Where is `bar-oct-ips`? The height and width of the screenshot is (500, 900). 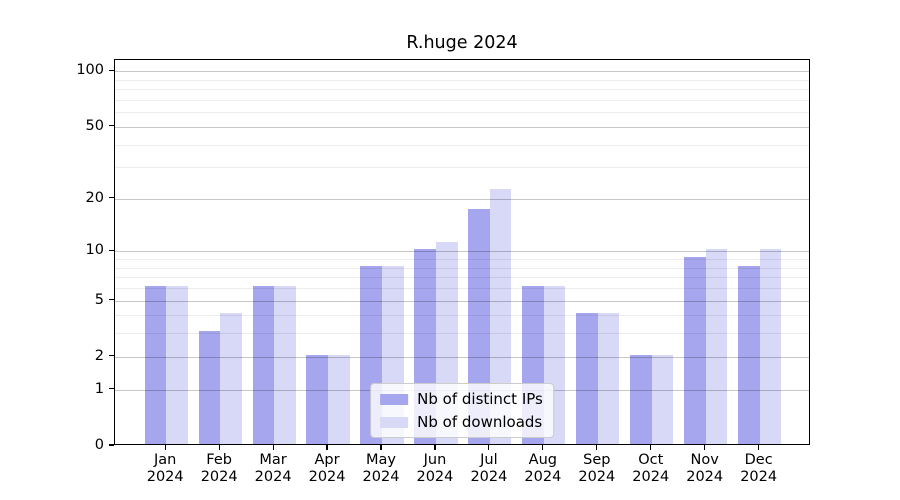 bar-oct-ips is located at coordinates (641, 399).